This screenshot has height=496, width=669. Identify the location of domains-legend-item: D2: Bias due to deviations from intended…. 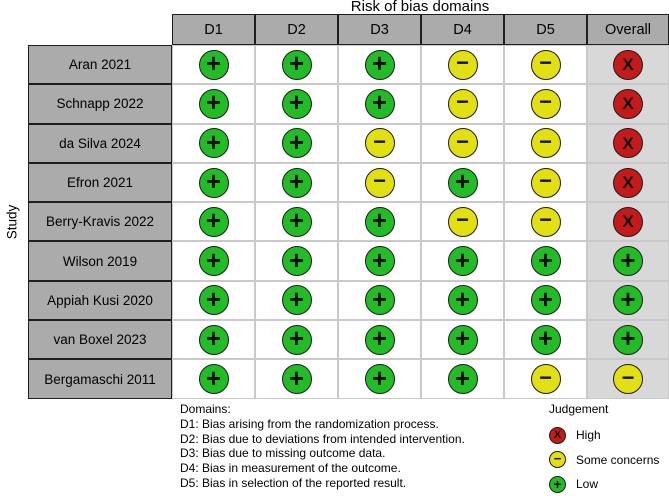
(322, 438).